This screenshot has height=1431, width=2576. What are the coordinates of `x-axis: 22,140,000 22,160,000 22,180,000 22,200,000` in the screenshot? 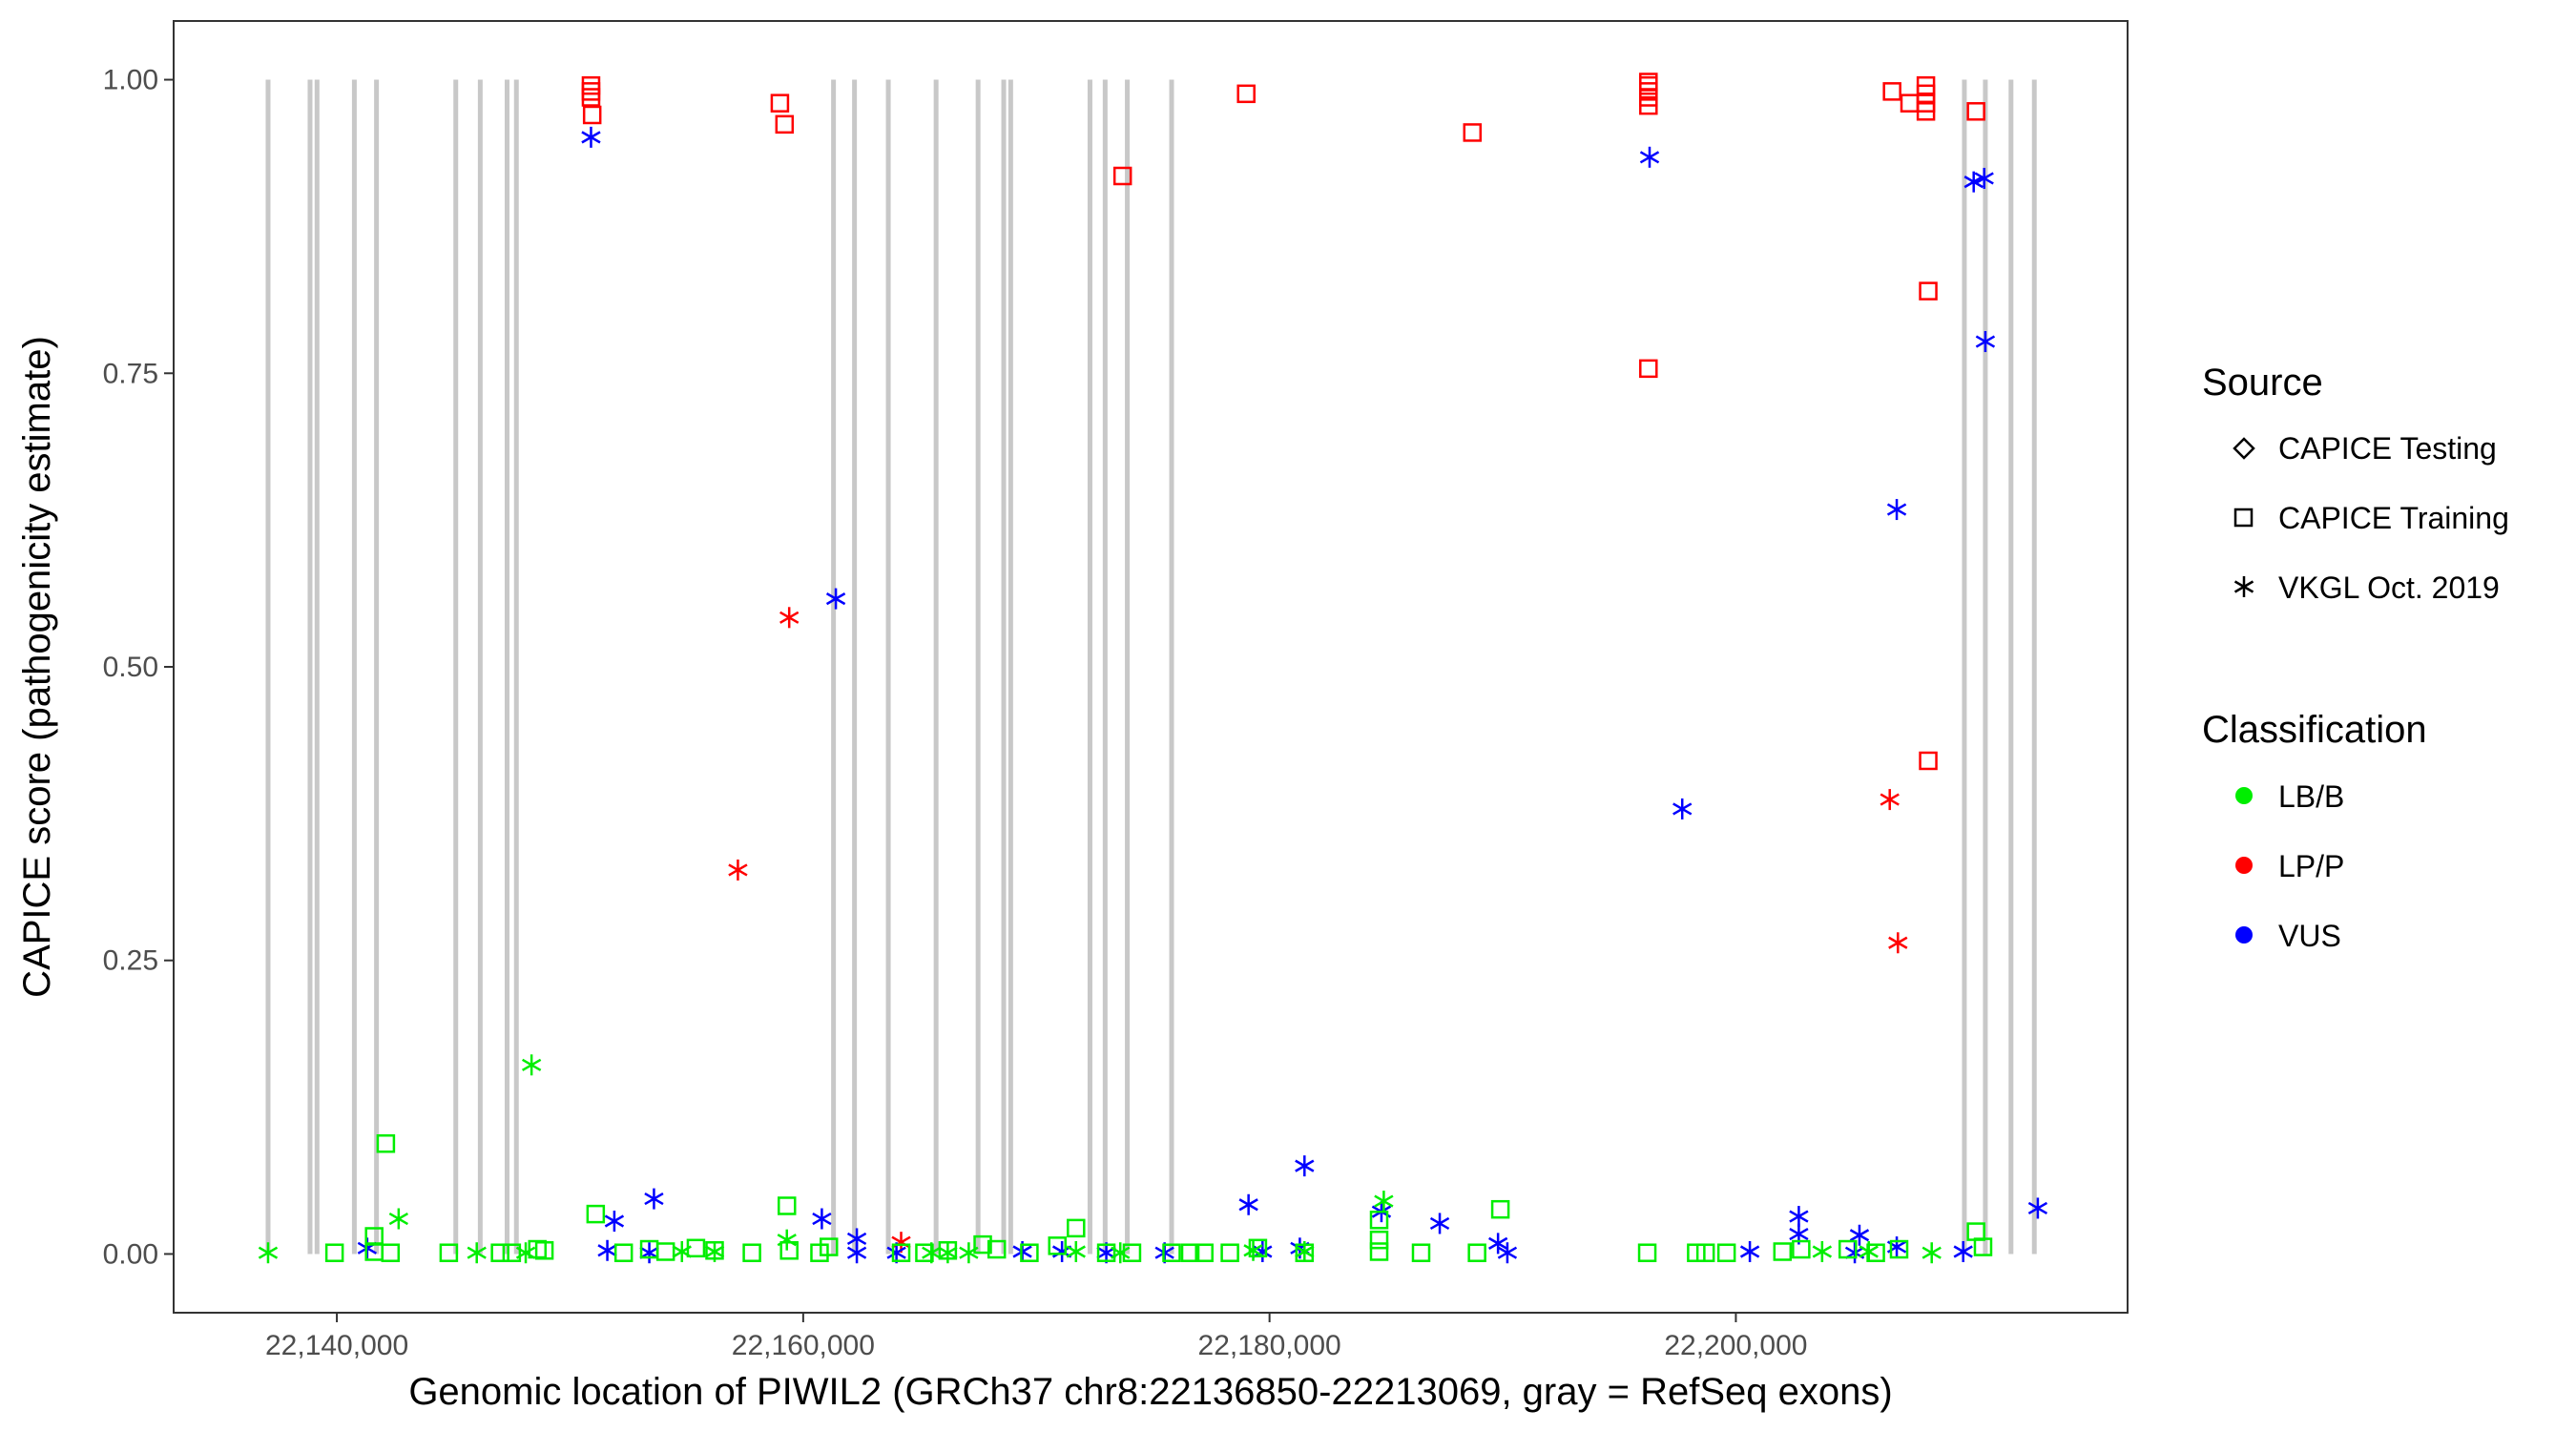 It's located at (1036, 1337).